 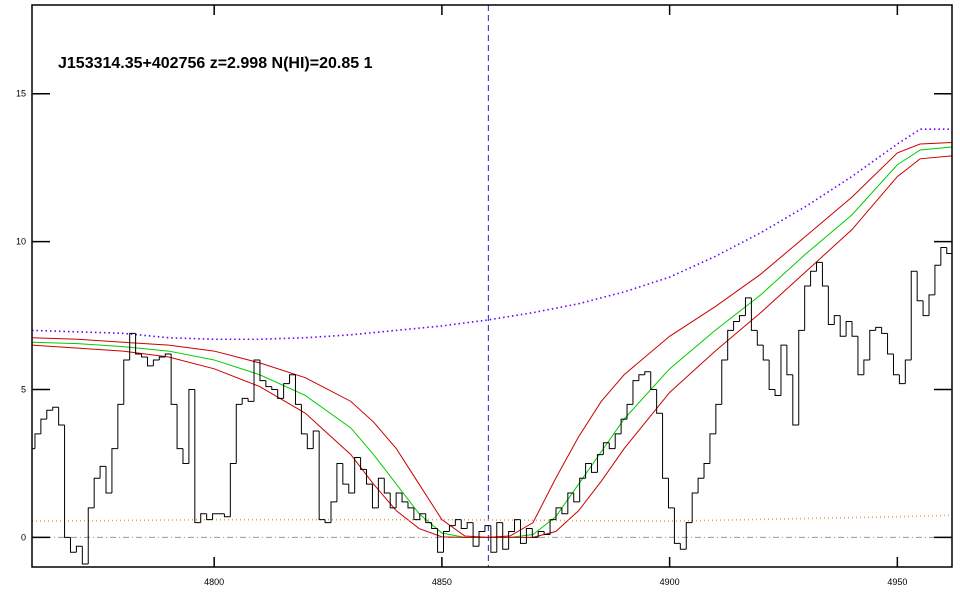 What do you see at coordinates (897, 582) in the screenshot?
I see `x-tick-label: 4950` at bounding box center [897, 582].